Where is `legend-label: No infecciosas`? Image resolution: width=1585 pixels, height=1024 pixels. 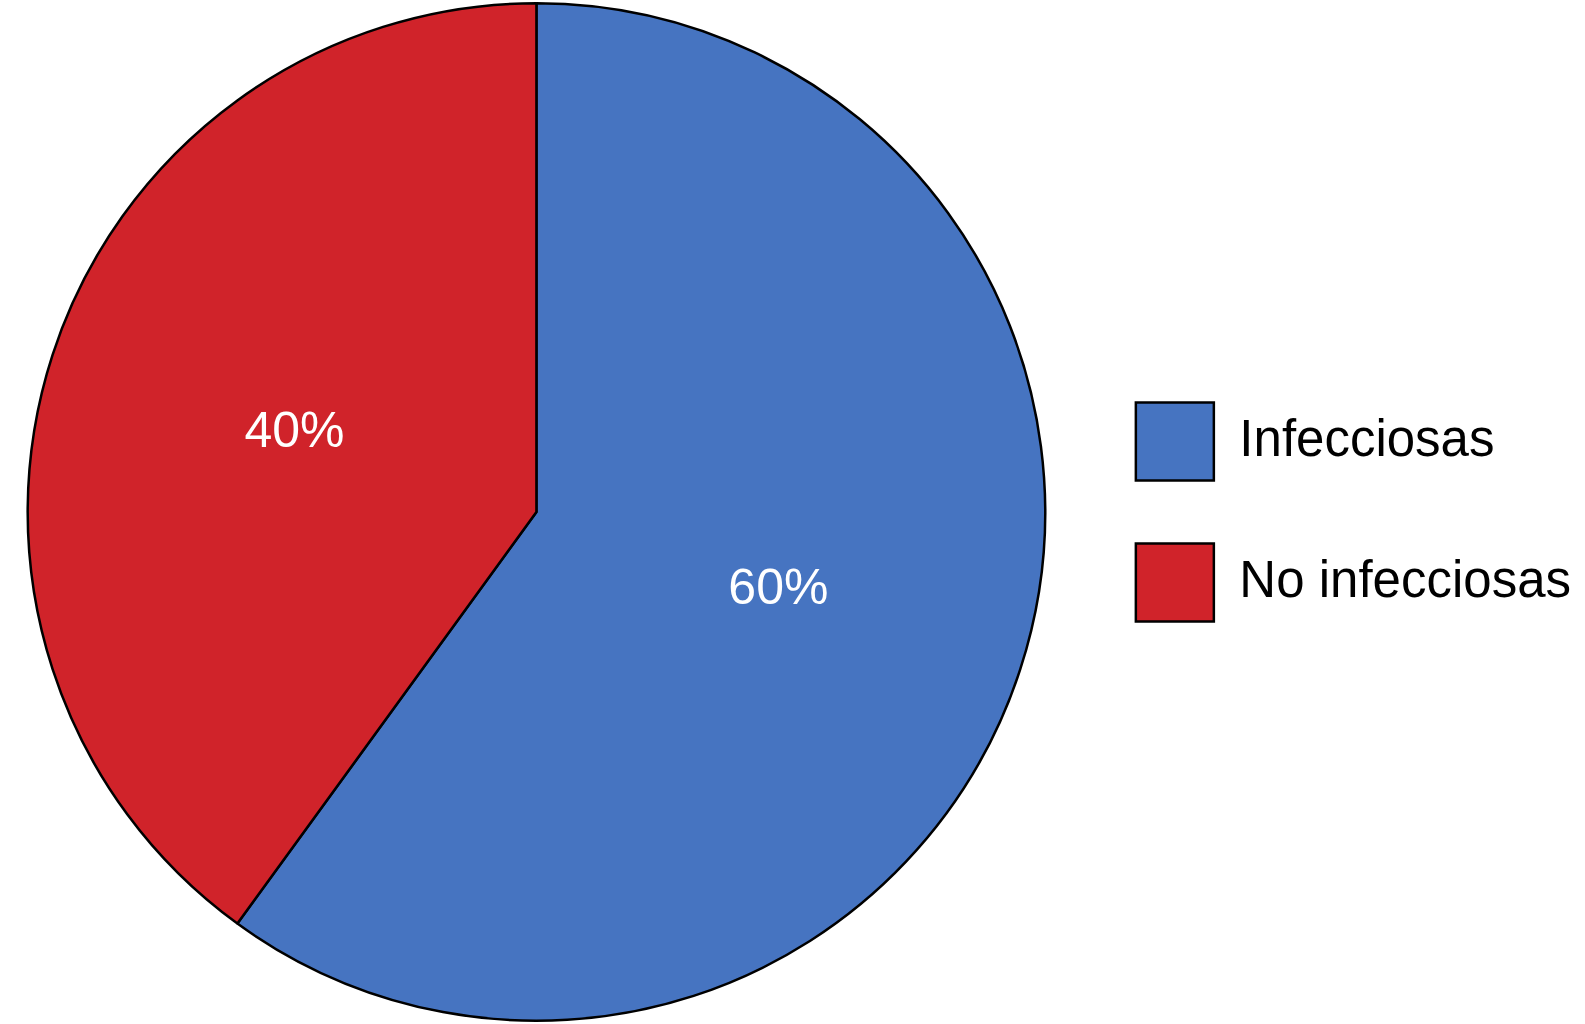 legend-label: No infecciosas is located at coordinates (1405, 579).